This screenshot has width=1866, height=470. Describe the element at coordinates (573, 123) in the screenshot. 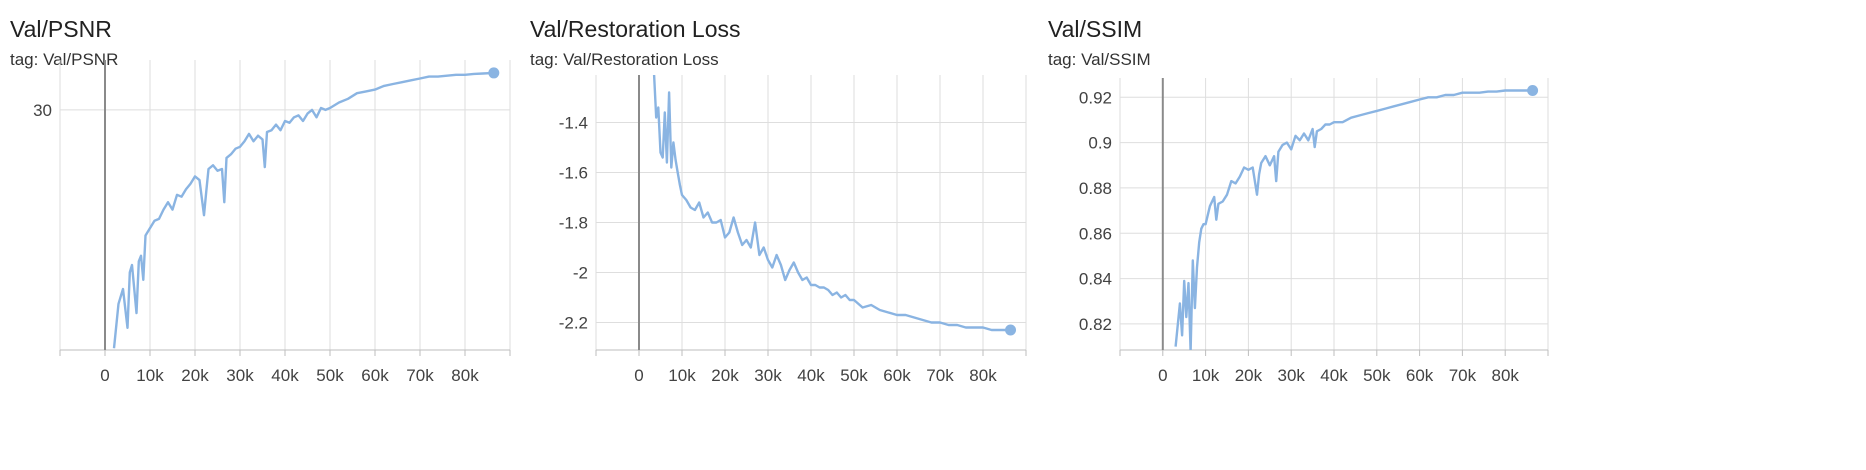

I see `y-tick-label: -1.4` at that location.